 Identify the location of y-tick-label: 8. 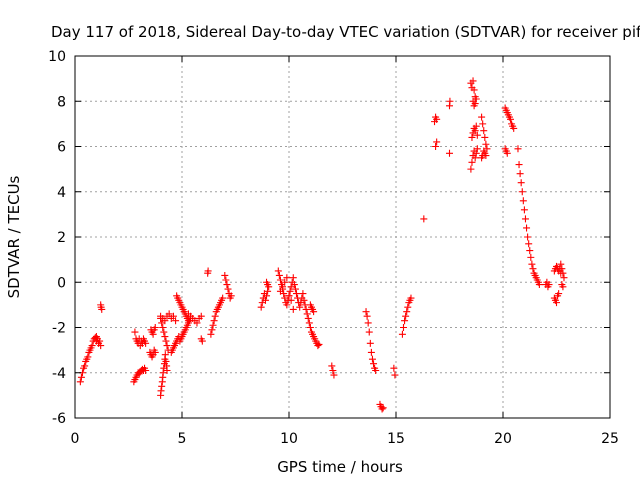
(61, 102).